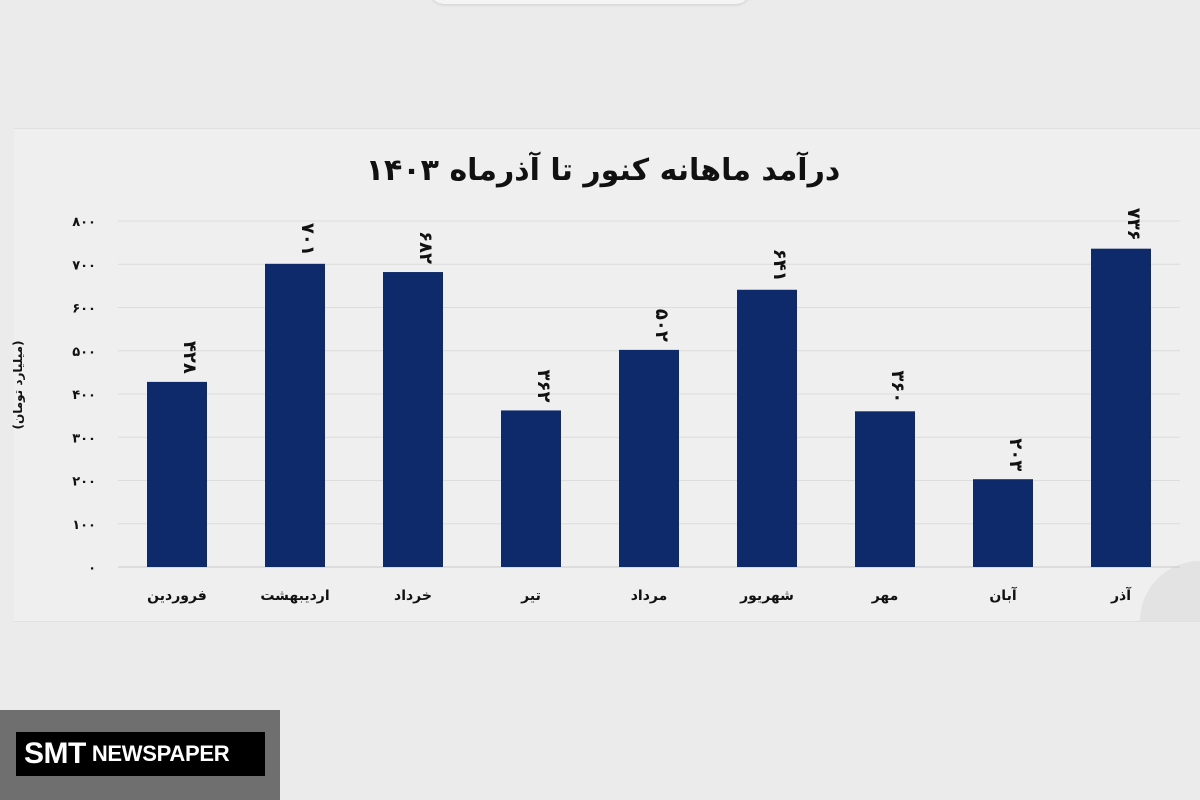 The height and width of the screenshot is (800, 1200). Describe the element at coordinates (766, 596) in the screenshot. I see `x-tick-label: شهریور` at that location.